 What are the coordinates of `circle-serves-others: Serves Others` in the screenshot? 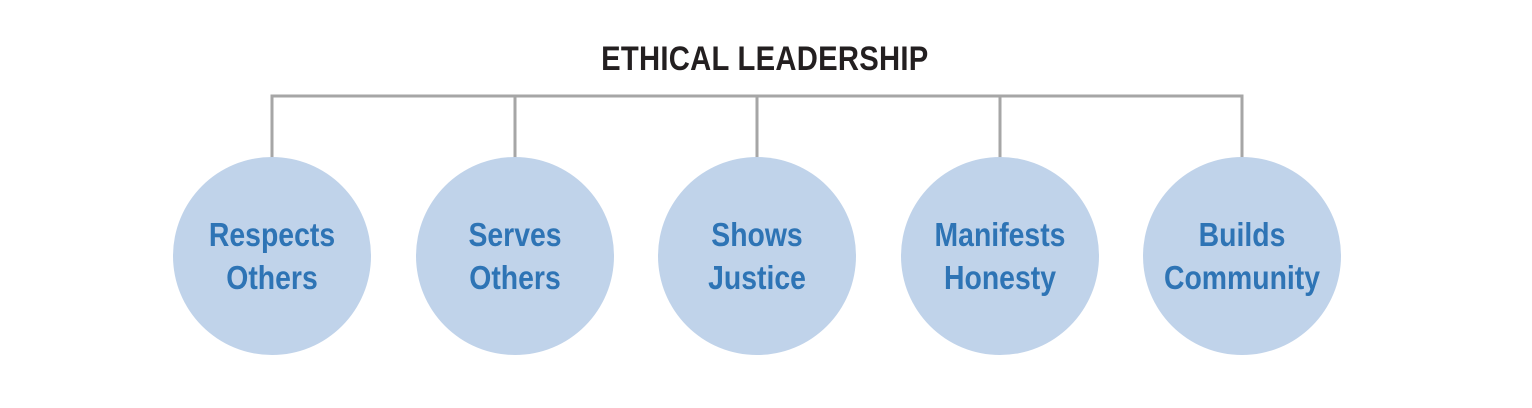 It's located at (515, 256).